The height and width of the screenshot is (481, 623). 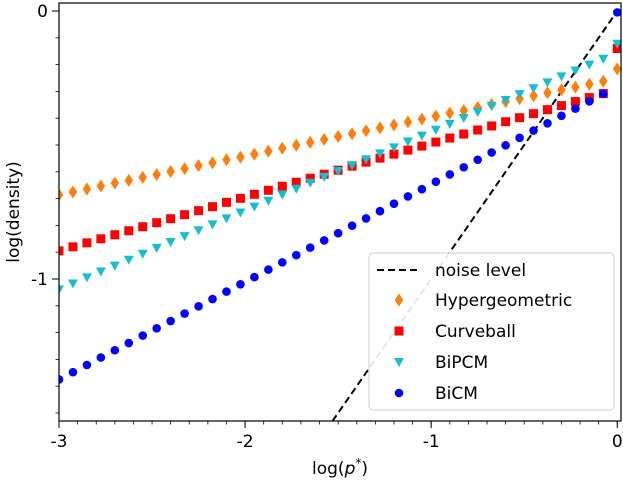 What do you see at coordinates (399, 331) in the screenshot?
I see `legend-swatch-curveball` at bounding box center [399, 331].